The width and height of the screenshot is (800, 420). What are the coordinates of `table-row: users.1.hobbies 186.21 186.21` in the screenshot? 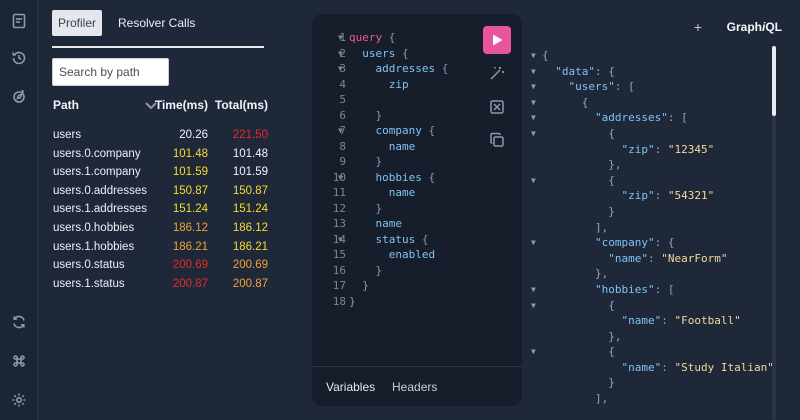 It's located at (160, 247).